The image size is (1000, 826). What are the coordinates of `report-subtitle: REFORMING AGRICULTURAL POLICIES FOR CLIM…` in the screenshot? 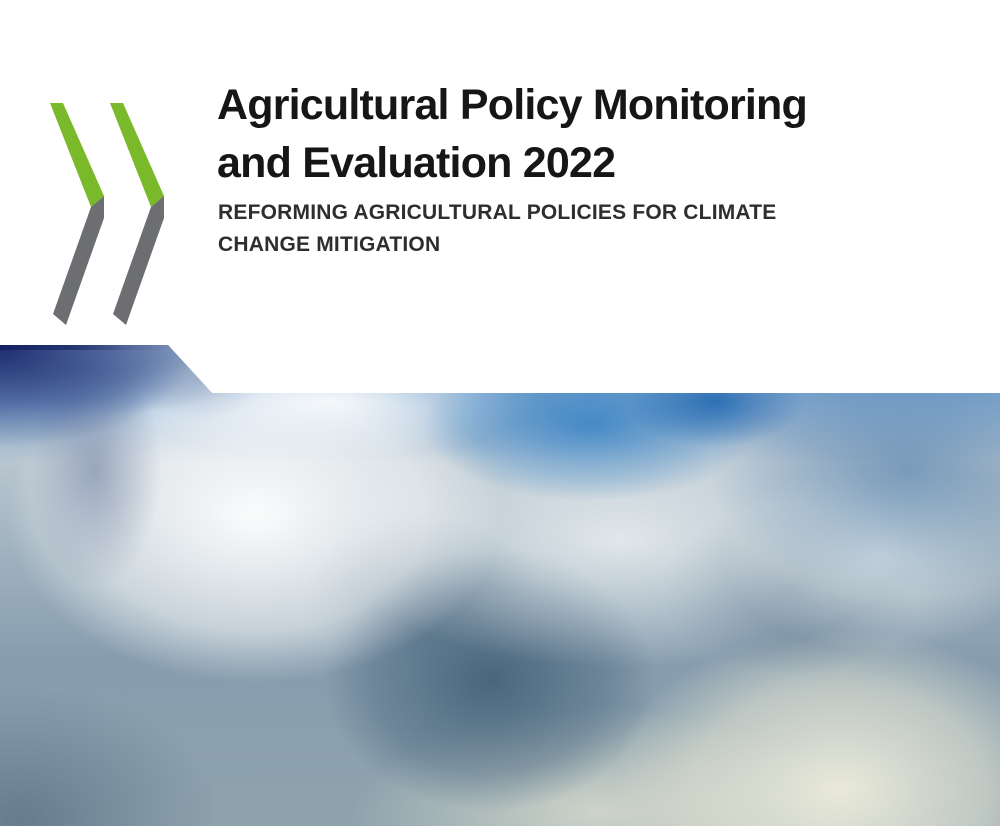 It's located at (497, 229).